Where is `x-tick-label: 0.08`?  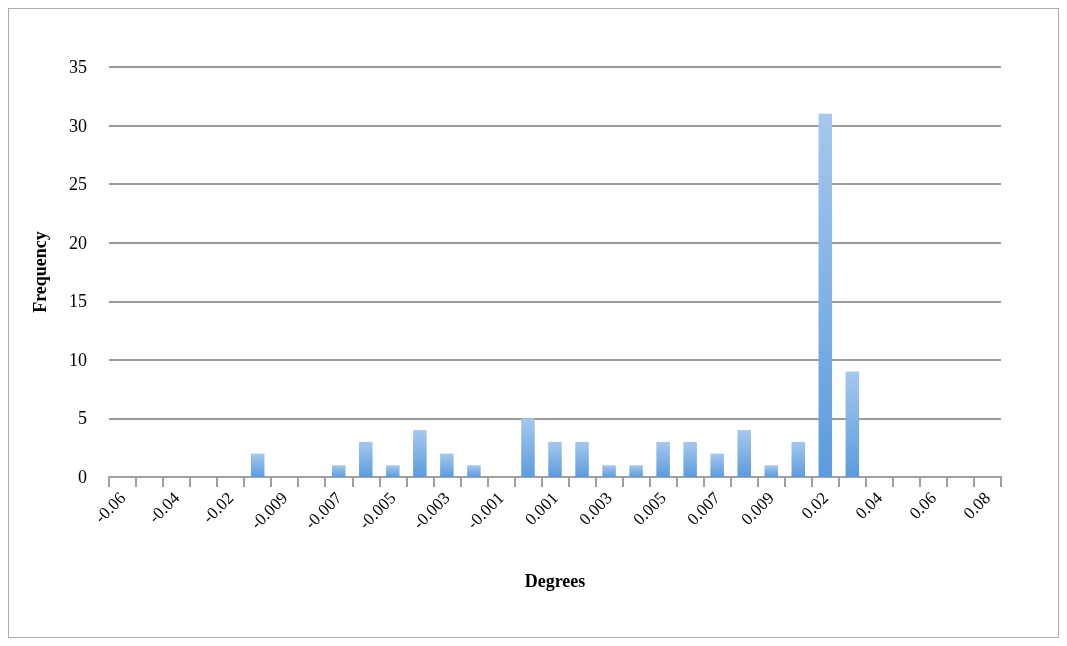 x-tick-label: 0.08 is located at coordinates (977, 505).